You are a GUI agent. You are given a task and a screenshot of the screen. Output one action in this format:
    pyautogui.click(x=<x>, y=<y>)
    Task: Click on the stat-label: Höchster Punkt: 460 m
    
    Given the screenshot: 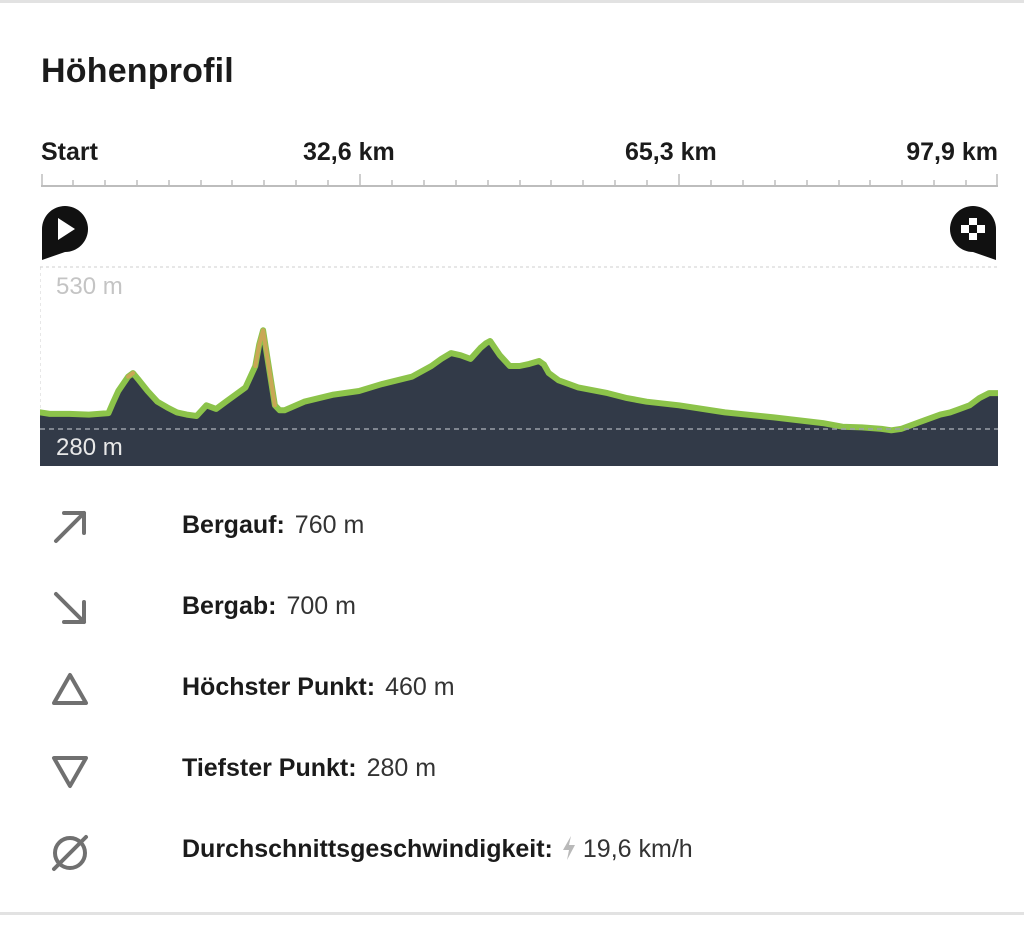 What is the action you would take?
    pyautogui.click(x=318, y=687)
    